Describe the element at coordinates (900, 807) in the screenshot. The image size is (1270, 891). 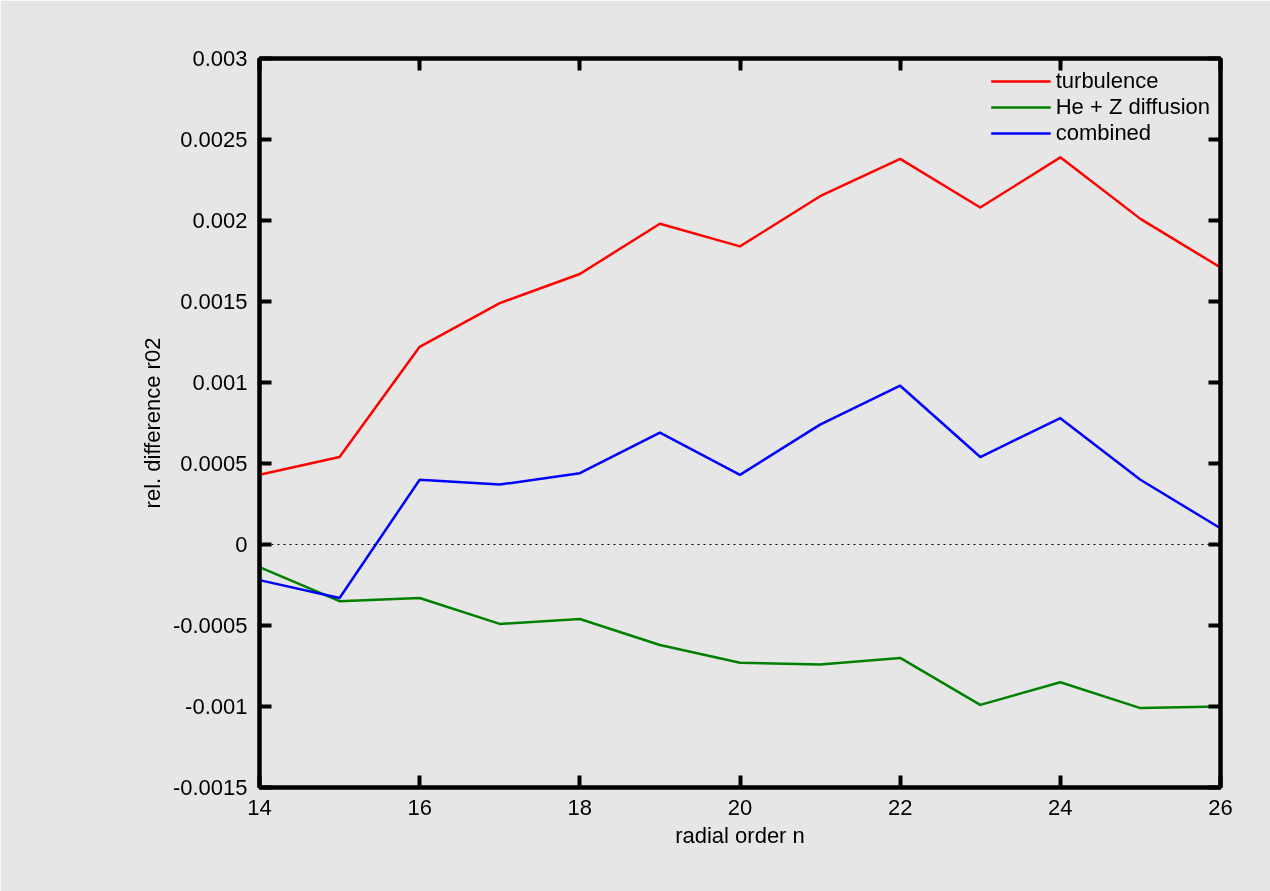
I see `x-tick-label: 22` at that location.